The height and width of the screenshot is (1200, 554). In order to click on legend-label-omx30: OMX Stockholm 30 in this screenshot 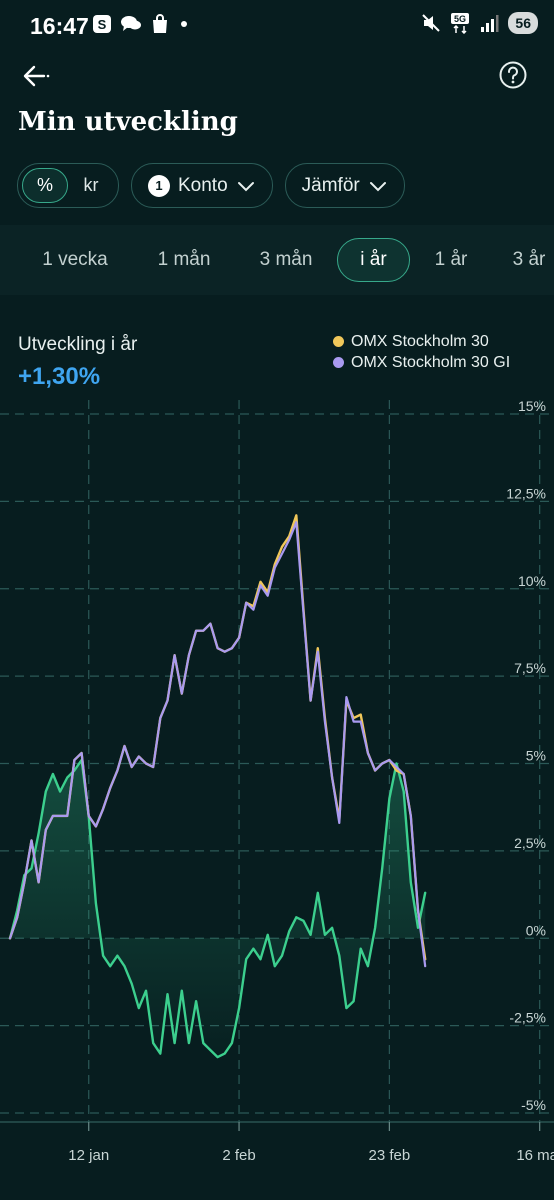, I will do `click(420, 341)`.